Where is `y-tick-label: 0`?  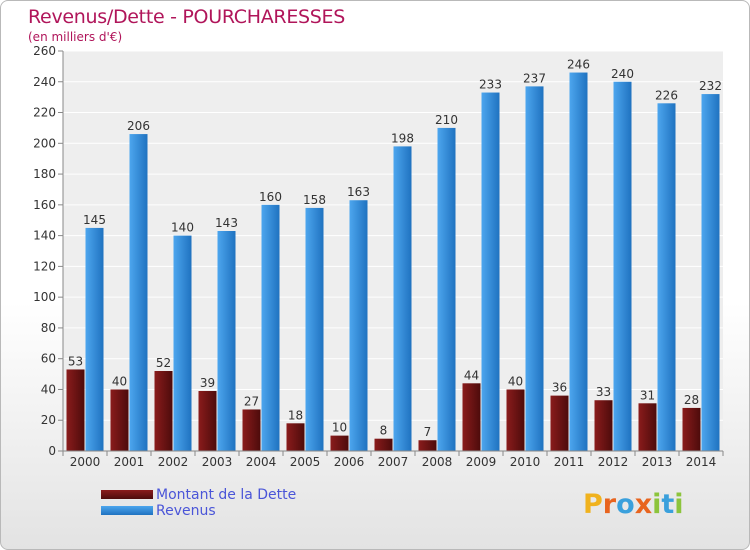 y-tick-label: 0 is located at coordinates (52, 451).